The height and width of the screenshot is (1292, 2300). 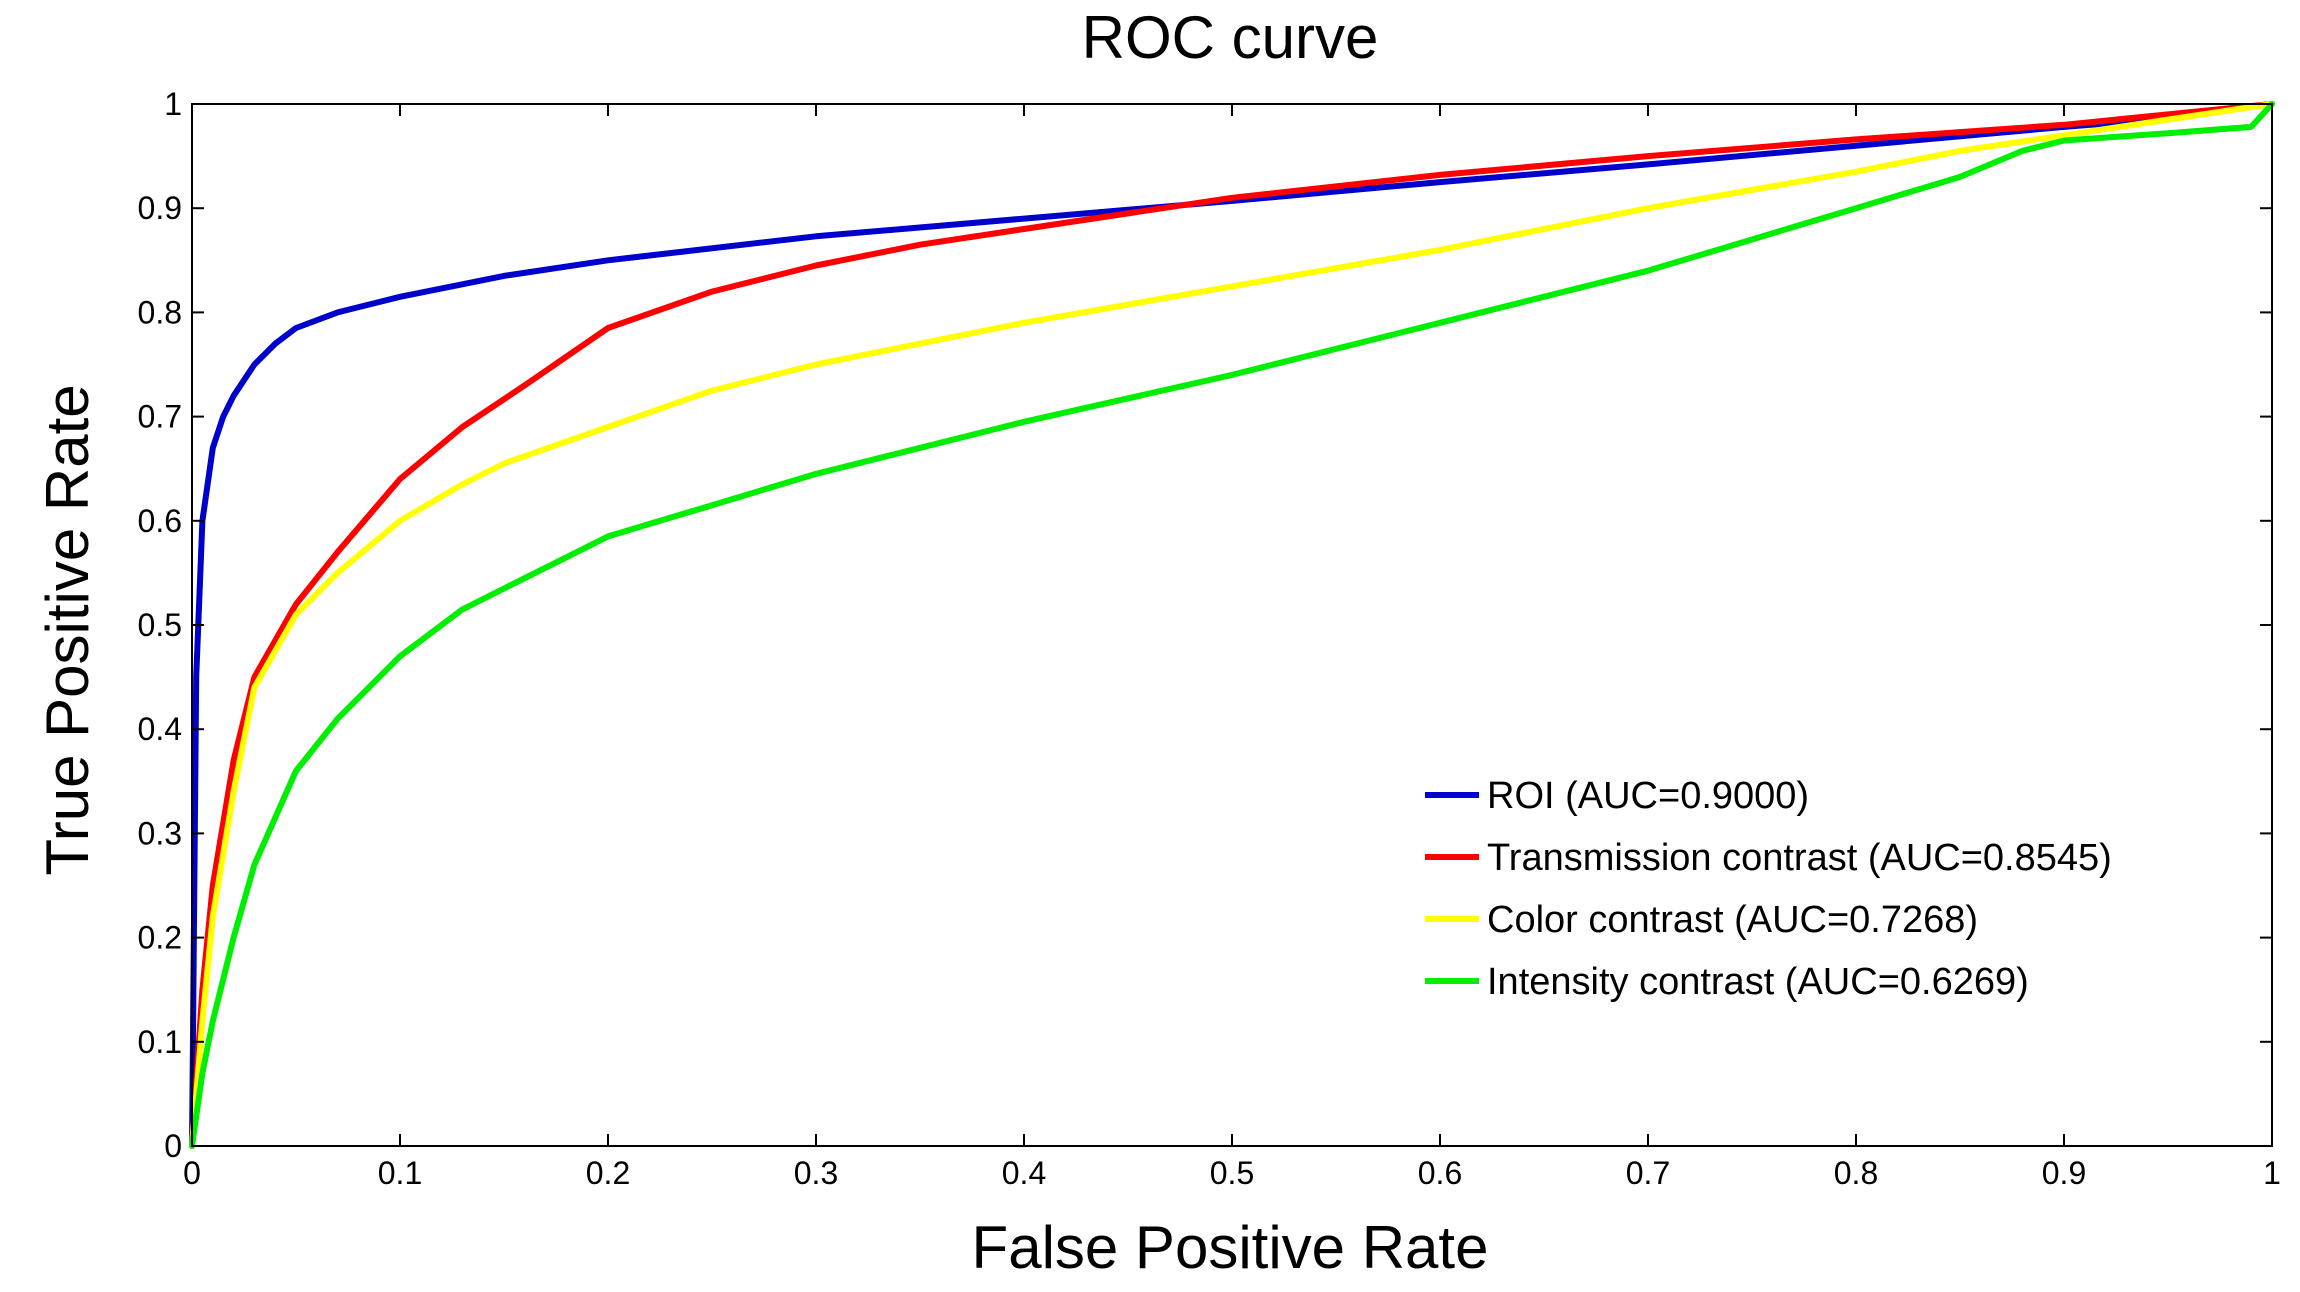 What do you see at coordinates (173, 104) in the screenshot?
I see `y-tick-label: 1` at bounding box center [173, 104].